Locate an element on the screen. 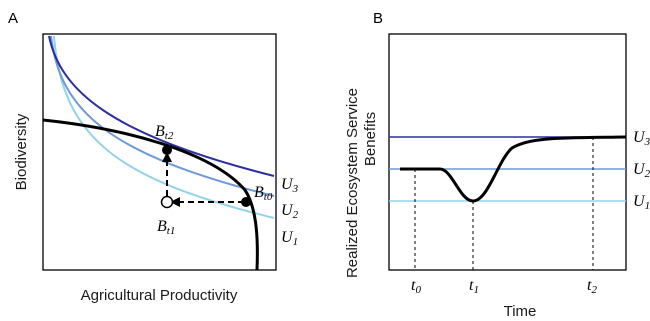 The height and width of the screenshot is (321, 650). label-level-u1: U1 is located at coordinates (641, 202).